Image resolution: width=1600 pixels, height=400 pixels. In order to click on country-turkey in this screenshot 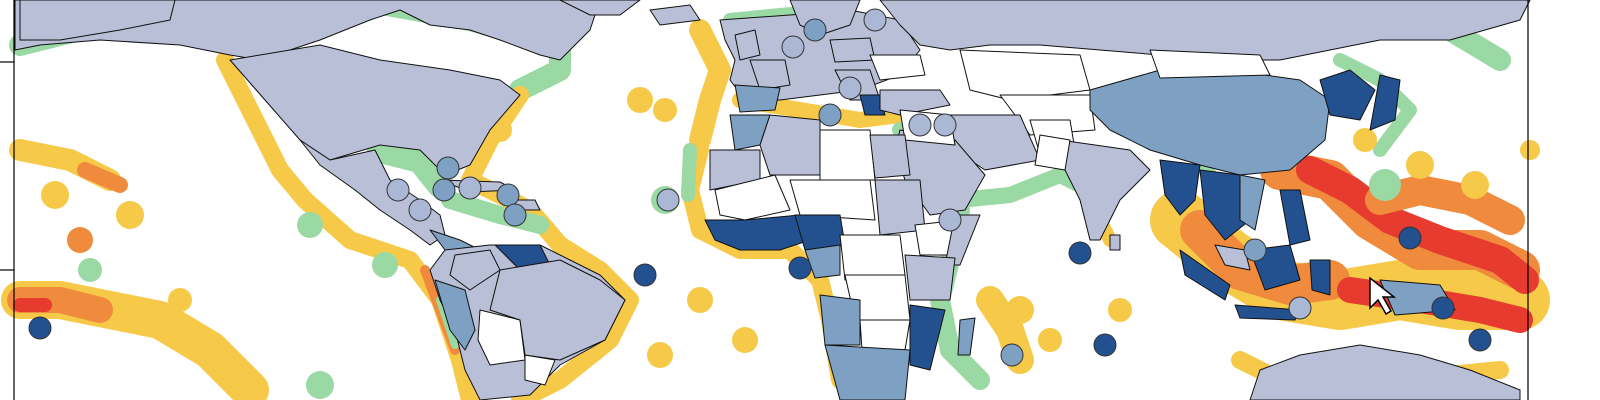, I will do `click(915, 102)`.